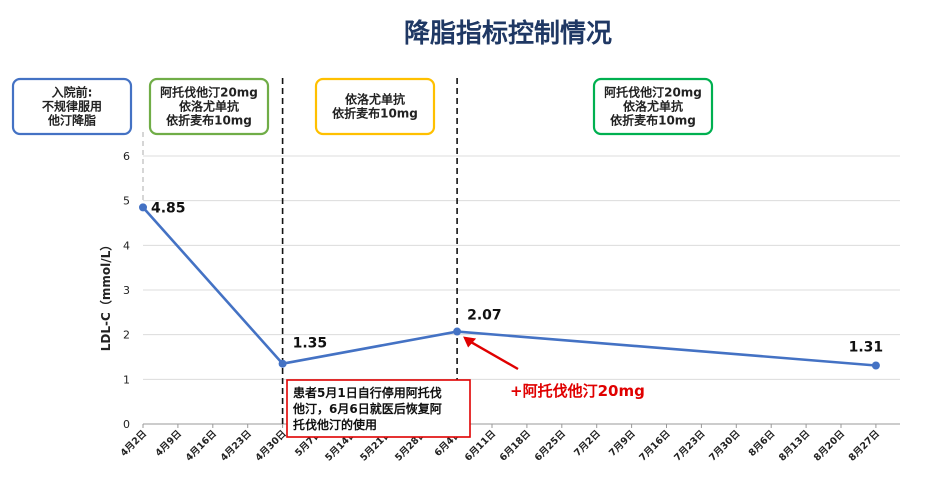 The height and width of the screenshot is (481, 926). Describe the element at coordinates (550, 445) in the screenshot. I see `x-tick-label: 6月25日` at that location.